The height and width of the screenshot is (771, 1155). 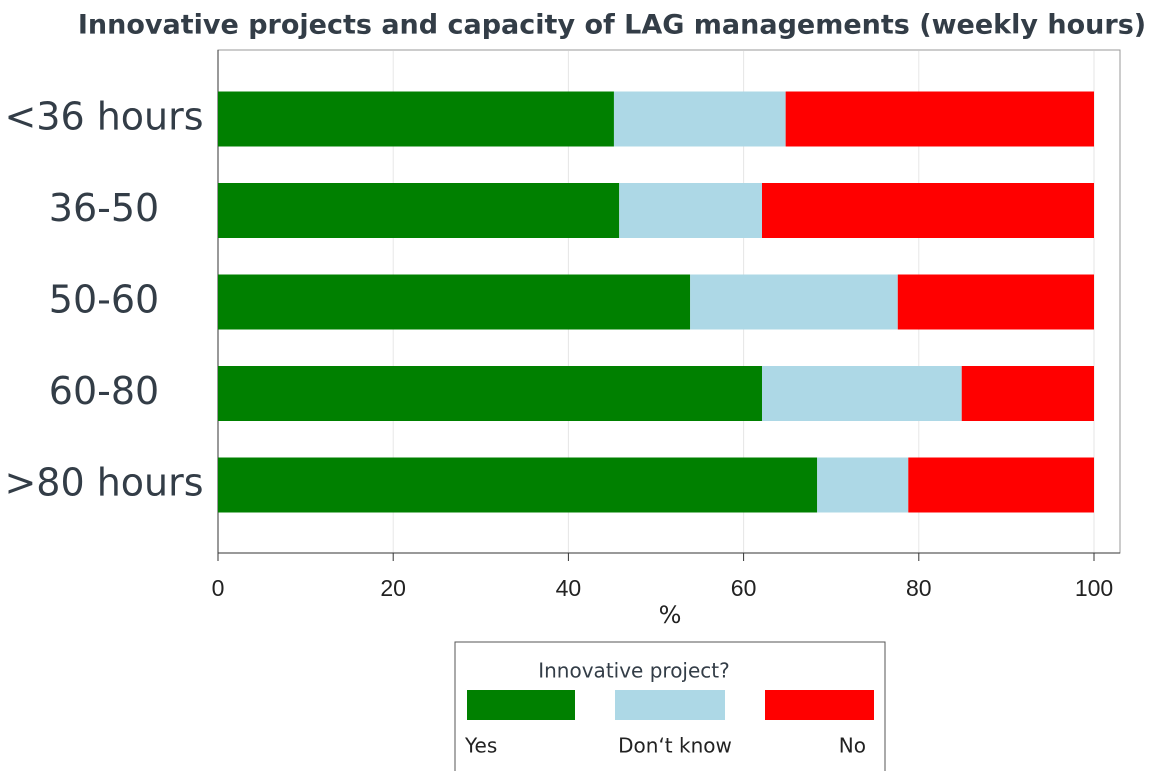 What do you see at coordinates (852, 746) in the screenshot?
I see `legend-label: No` at bounding box center [852, 746].